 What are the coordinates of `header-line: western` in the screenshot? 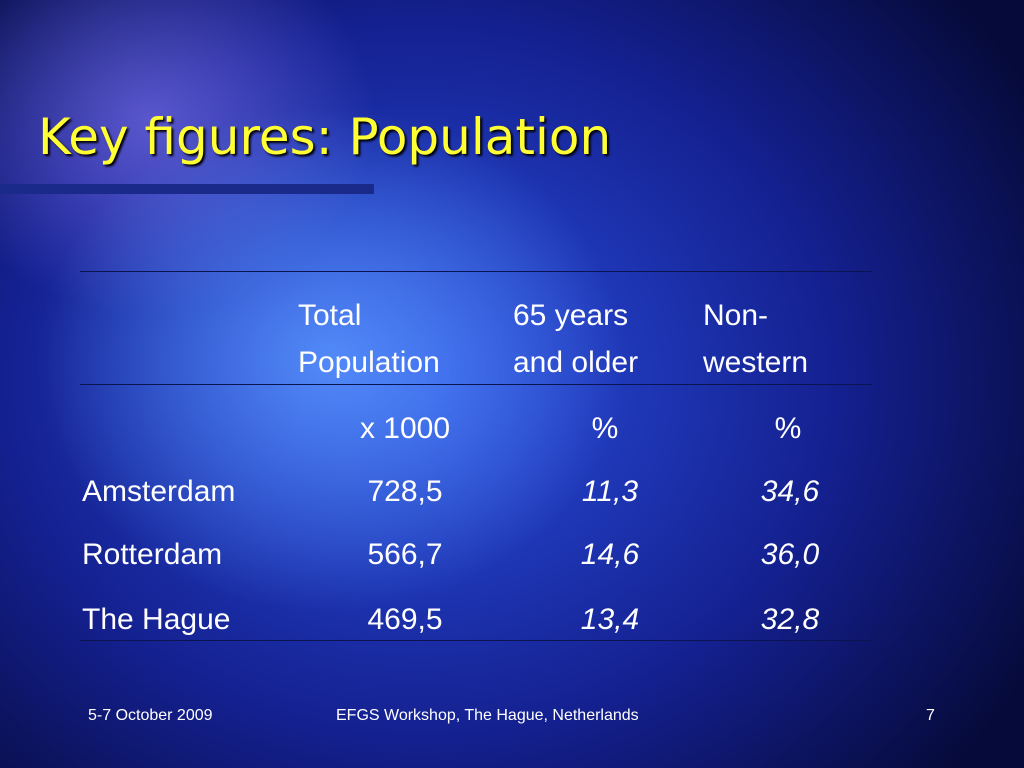 It's located at (756, 362).